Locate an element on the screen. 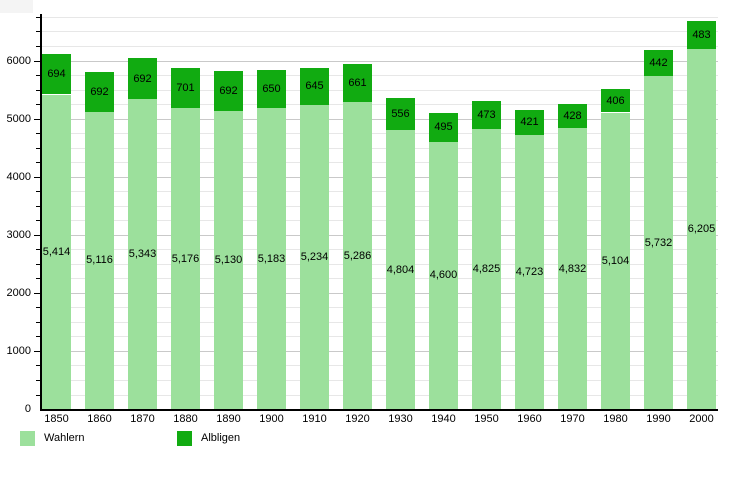  x-tick-label: 1920 is located at coordinates (357, 419).